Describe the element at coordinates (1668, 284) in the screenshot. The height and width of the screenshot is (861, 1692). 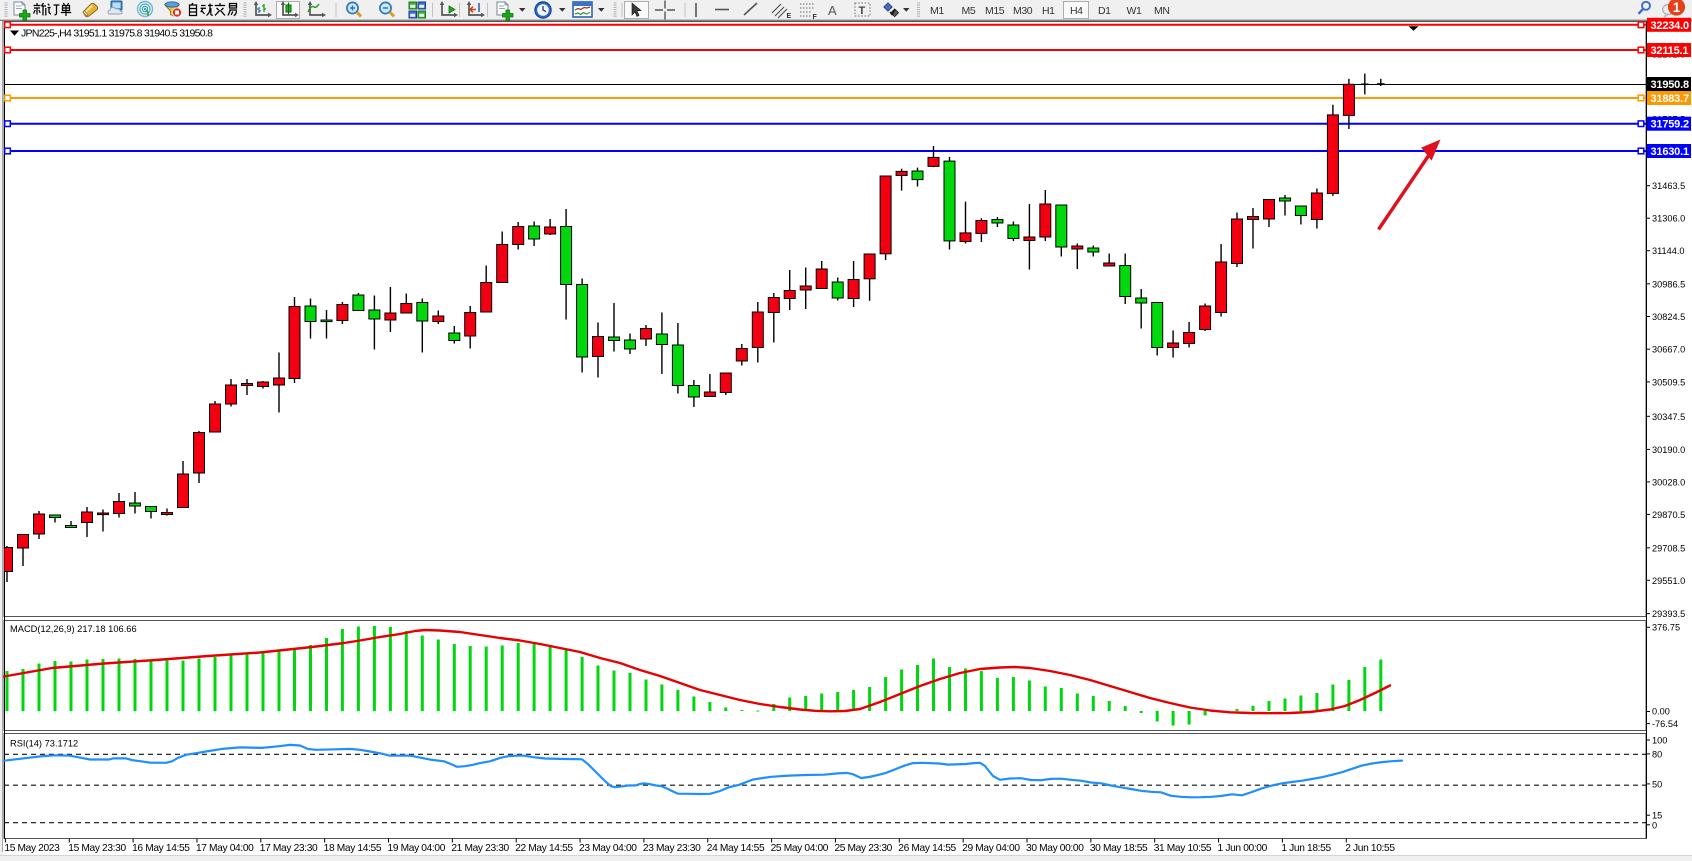
I see `svg-text: 30986.5` at that location.